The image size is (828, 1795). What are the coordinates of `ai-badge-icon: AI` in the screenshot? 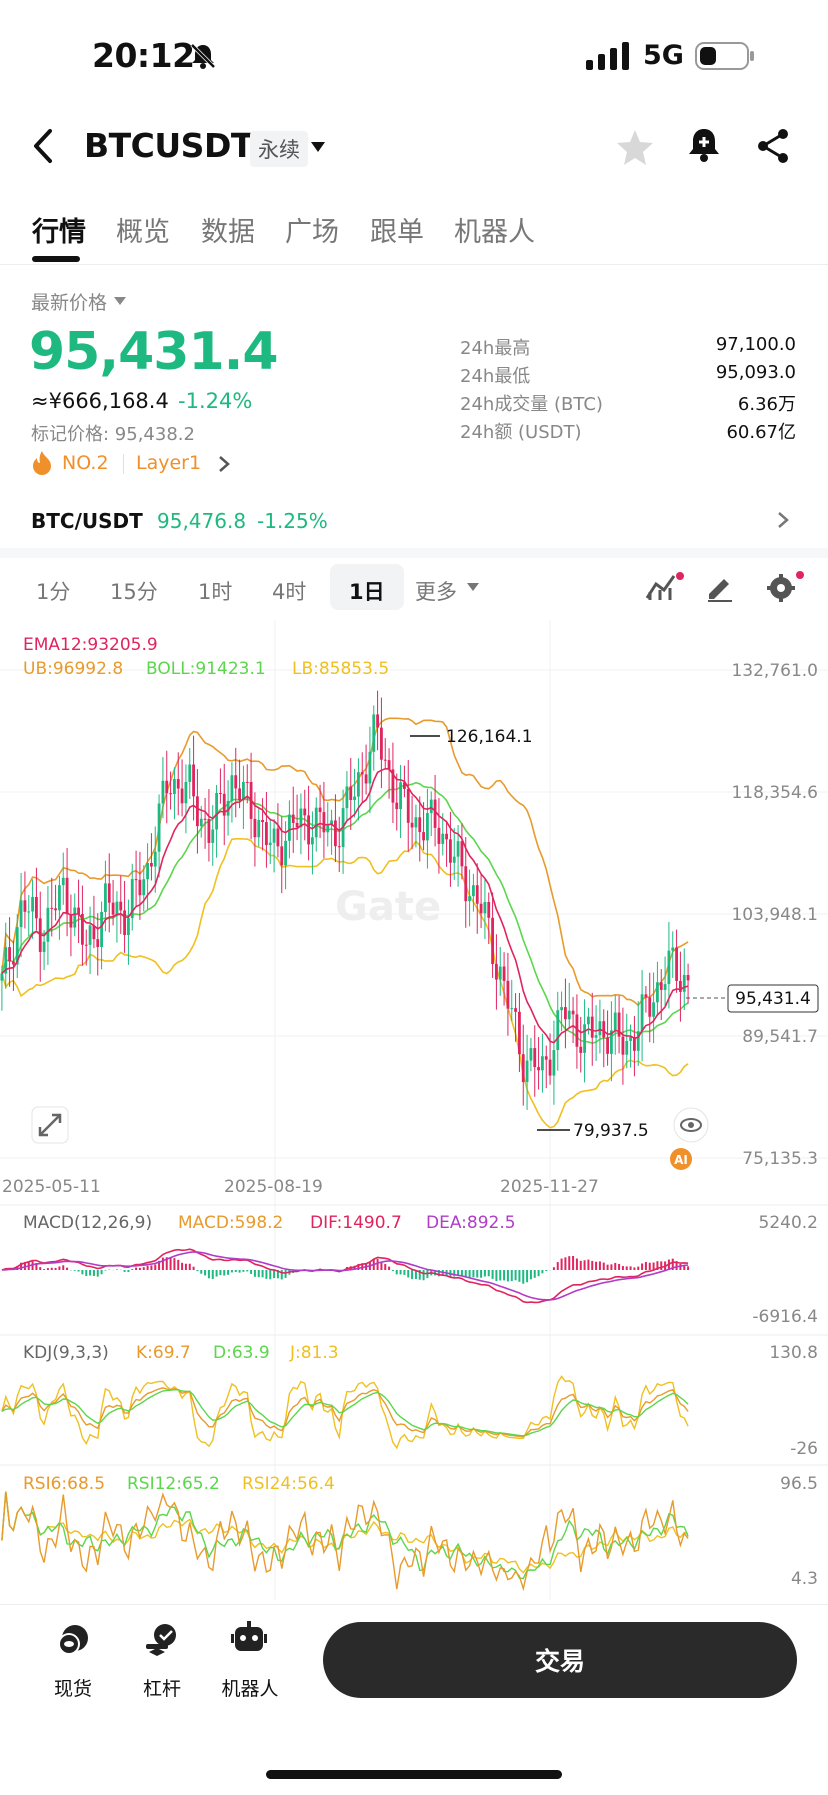 It's located at (681, 1159).